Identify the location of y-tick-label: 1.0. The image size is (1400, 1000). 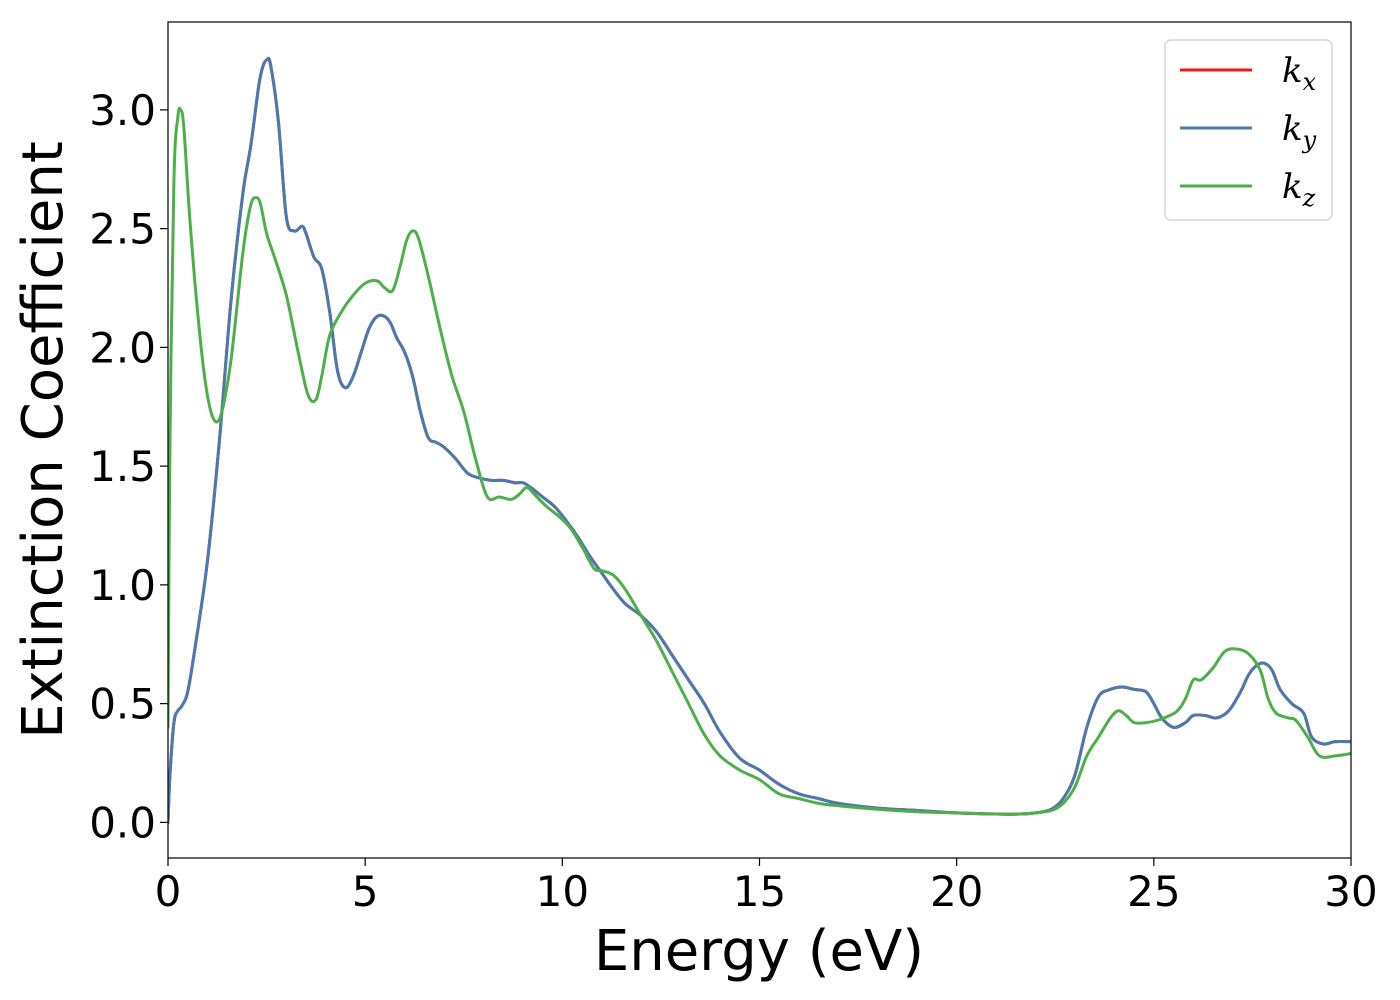
(122, 585).